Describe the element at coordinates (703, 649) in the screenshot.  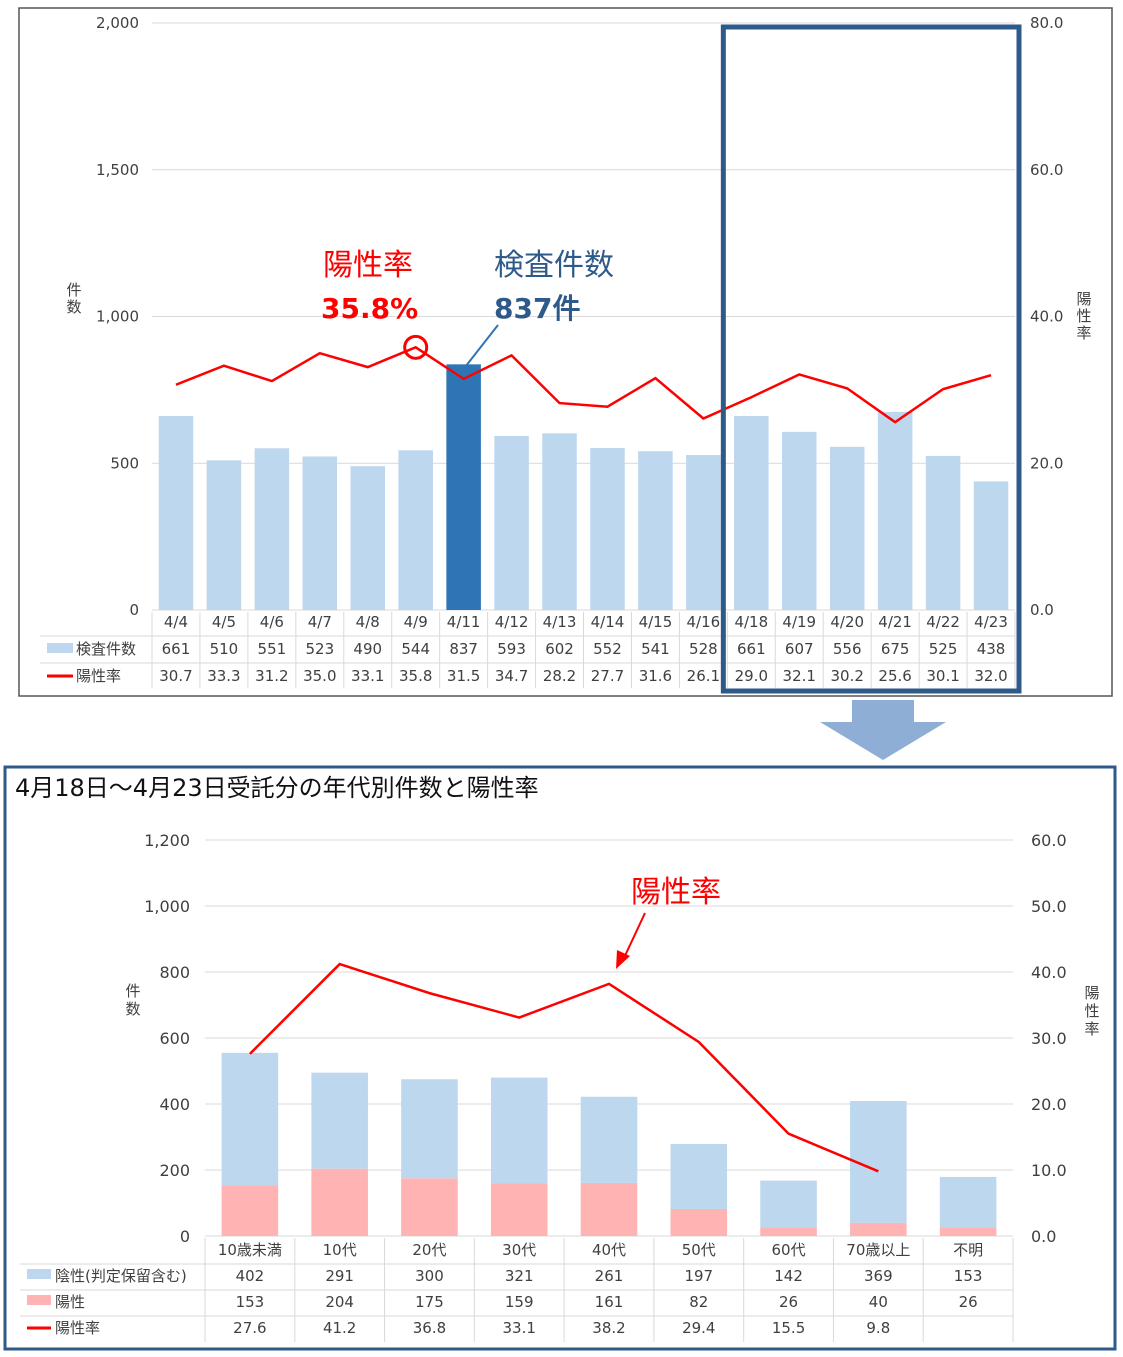
I see `count-data-label: 528` at that location.